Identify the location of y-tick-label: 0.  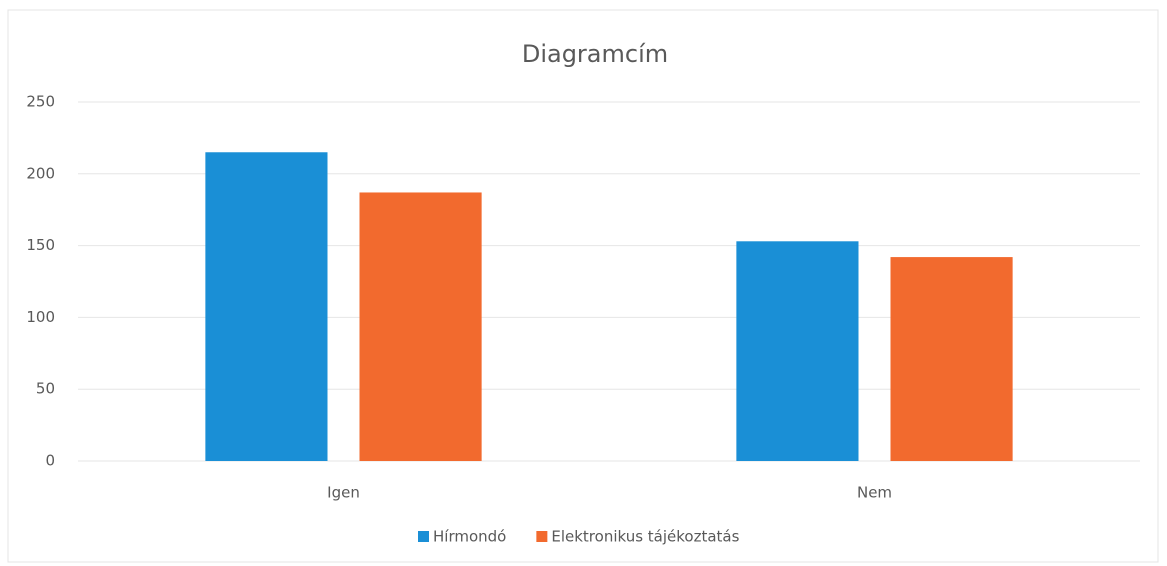
(50, 461).